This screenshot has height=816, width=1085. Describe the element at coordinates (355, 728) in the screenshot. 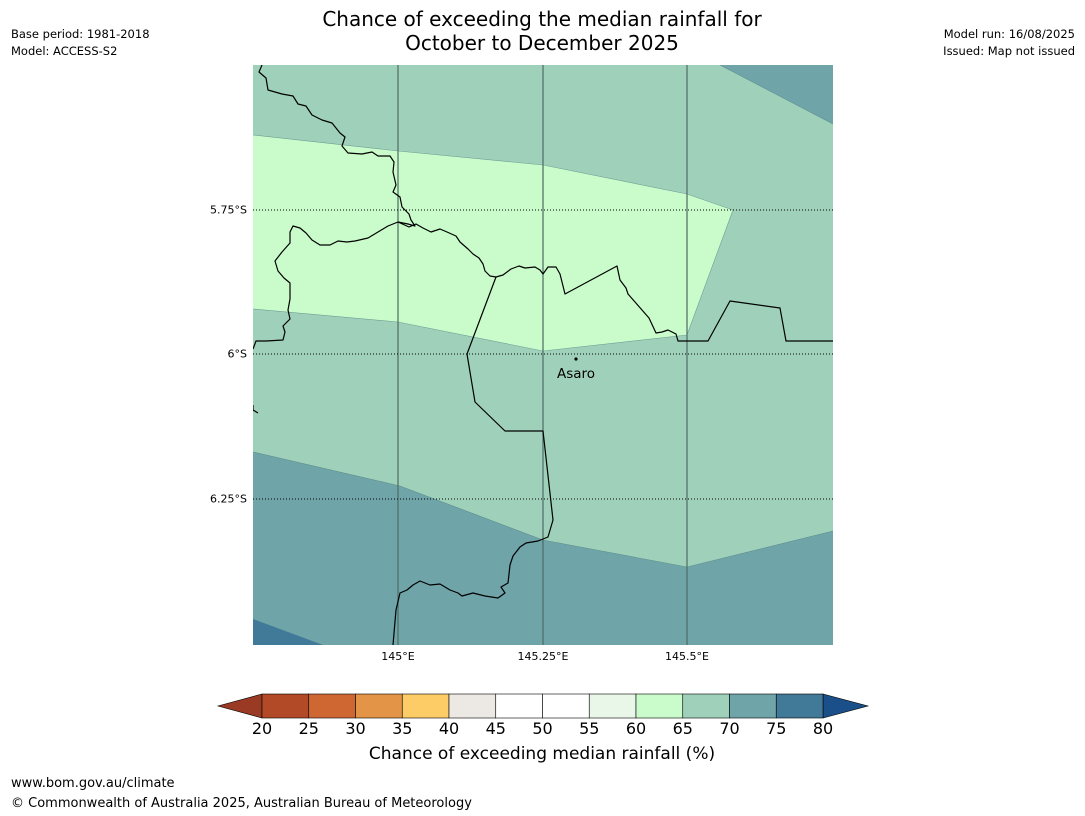

I see `colorbar-tick-label: 30` at that location.